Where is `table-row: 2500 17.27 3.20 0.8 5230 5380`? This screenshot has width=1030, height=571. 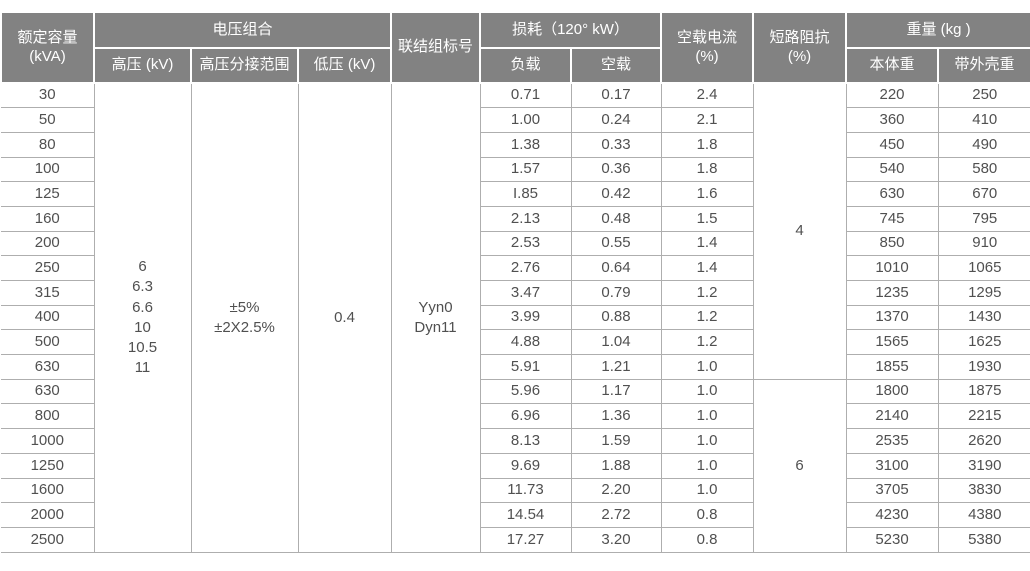 table-row: 2500 17.27 3.20 0.8 5230 5380 is located at coordinates (515, 539).